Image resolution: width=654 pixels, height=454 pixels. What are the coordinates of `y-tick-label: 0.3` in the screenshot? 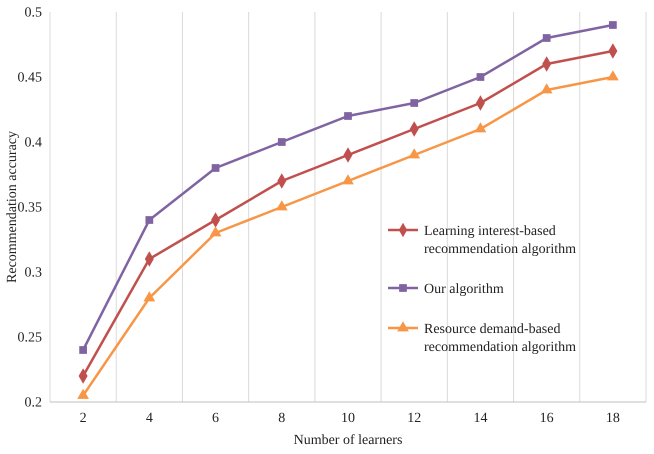 It's located at (33, 272).